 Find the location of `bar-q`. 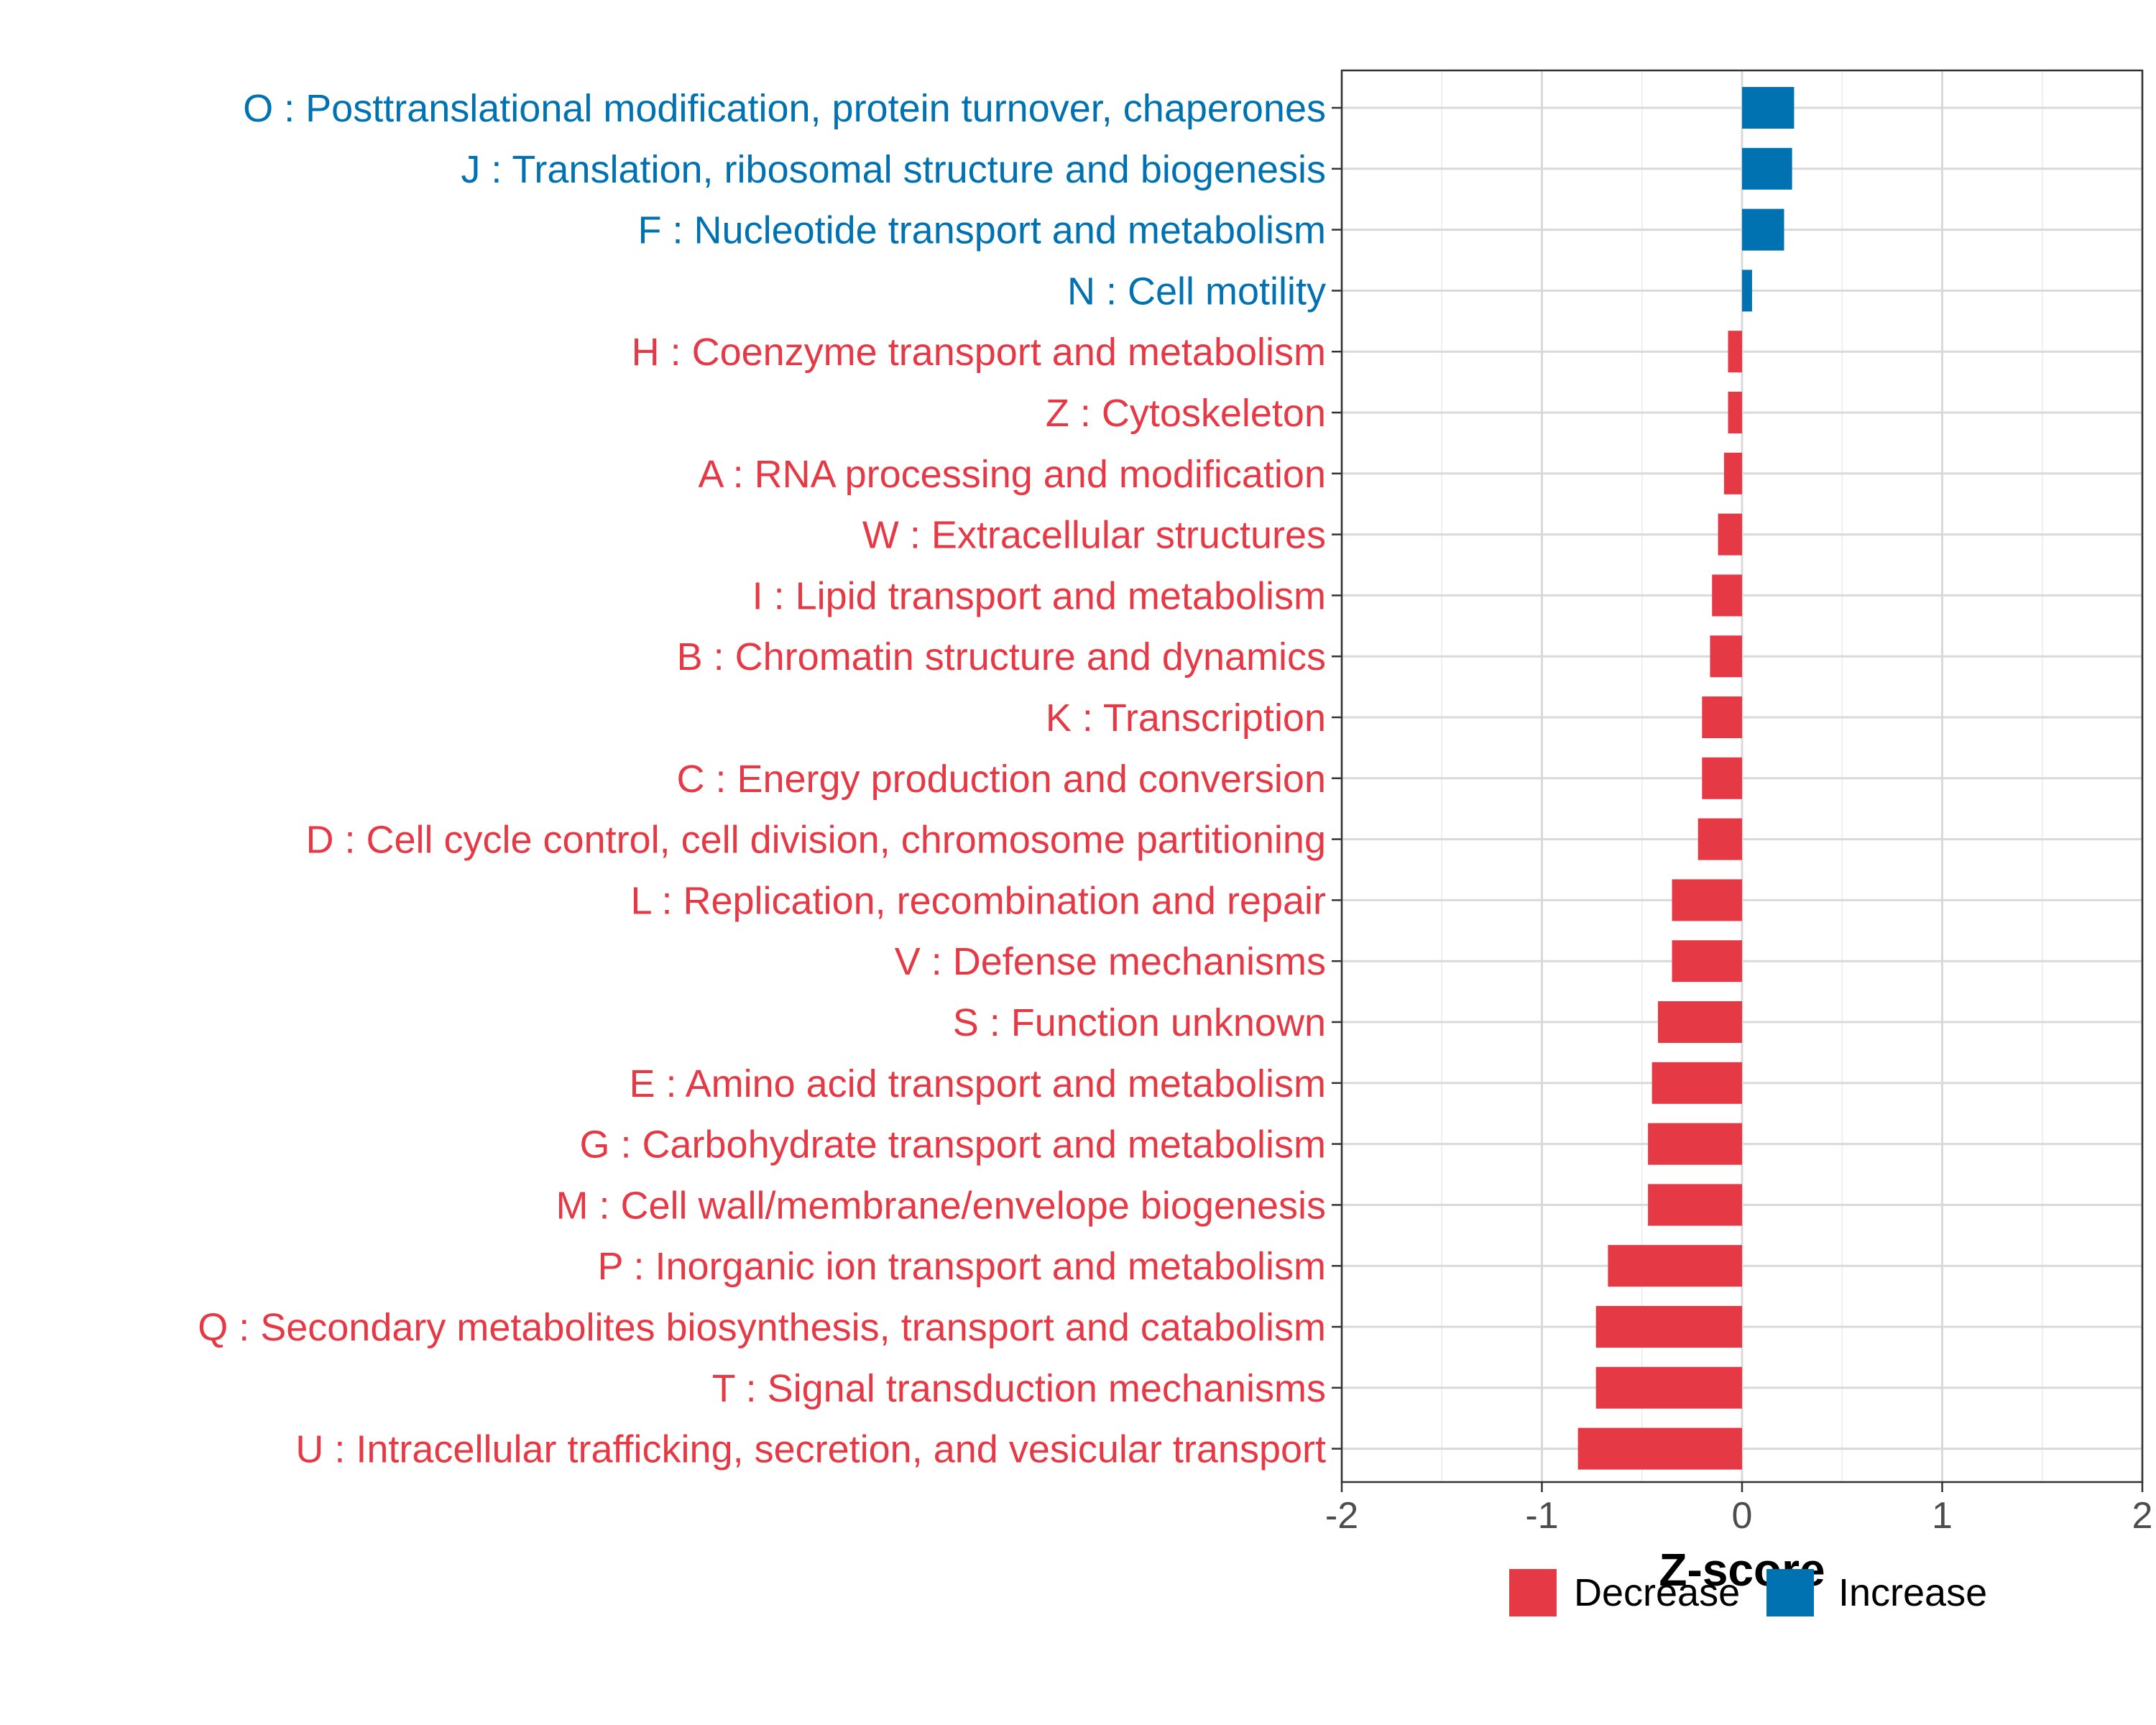

bar-q is located at coordinates (1668, 1327).